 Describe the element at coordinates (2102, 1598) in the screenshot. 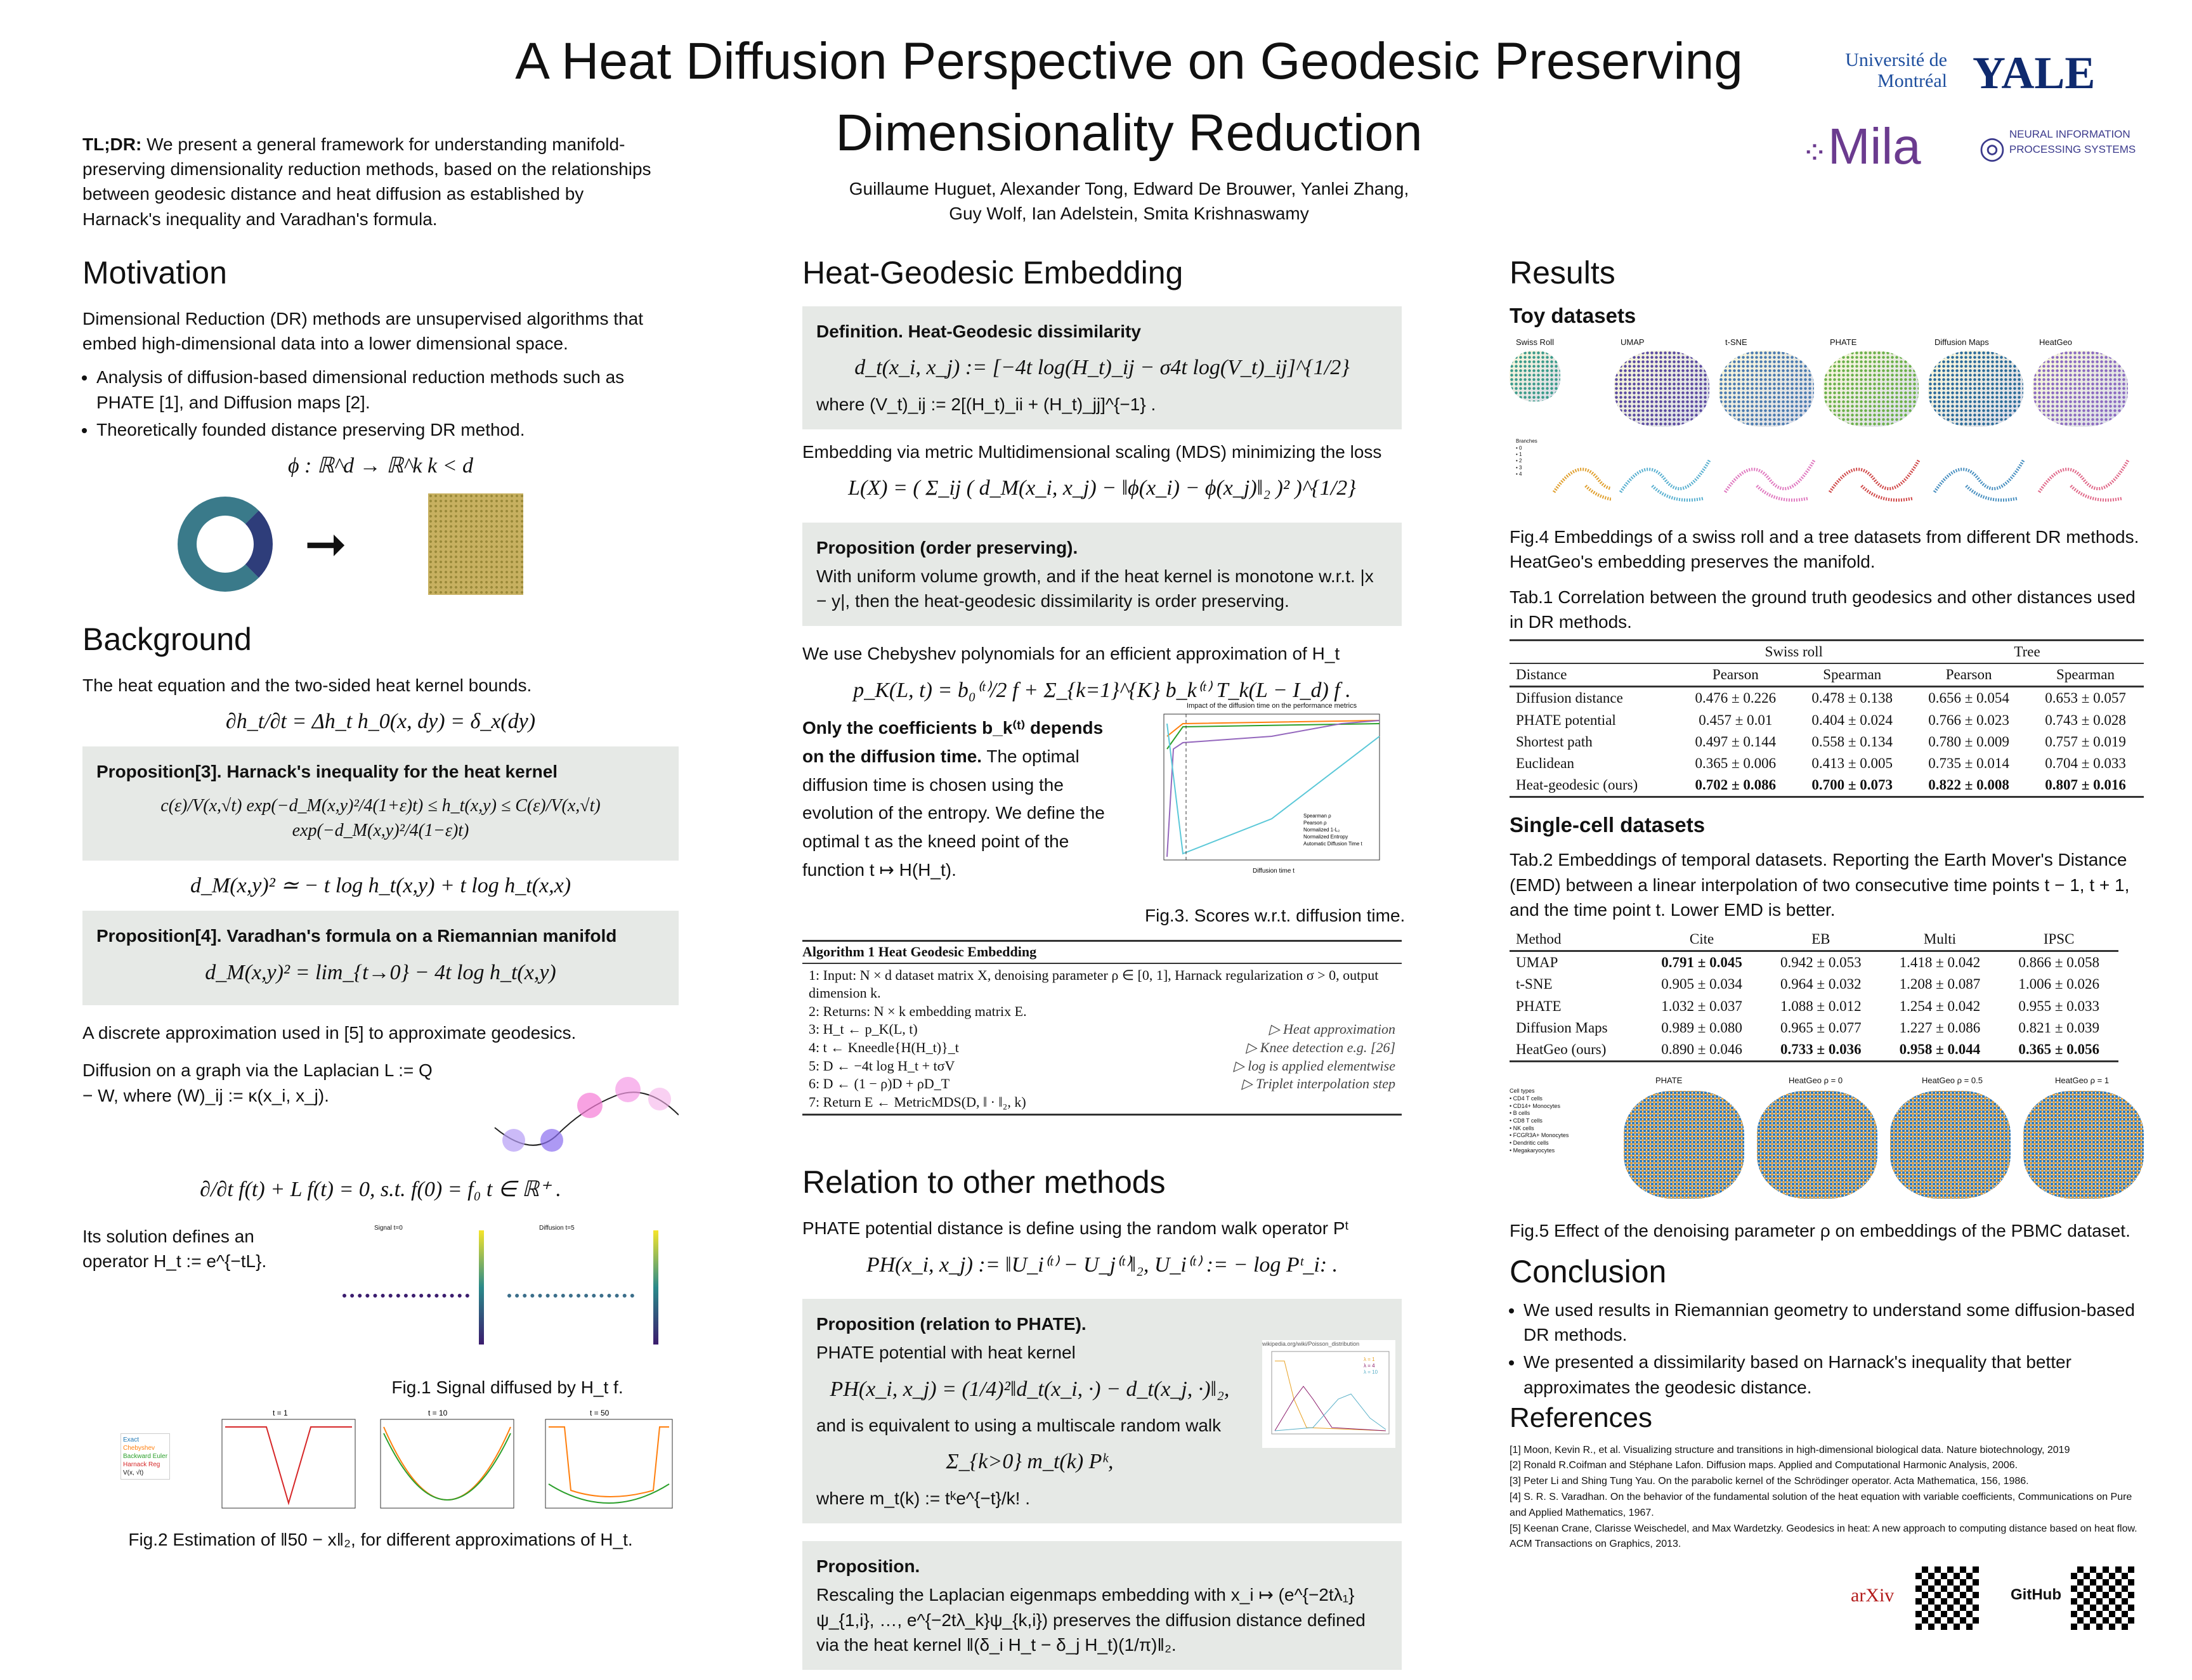

I see `github-qr-code` at that location.